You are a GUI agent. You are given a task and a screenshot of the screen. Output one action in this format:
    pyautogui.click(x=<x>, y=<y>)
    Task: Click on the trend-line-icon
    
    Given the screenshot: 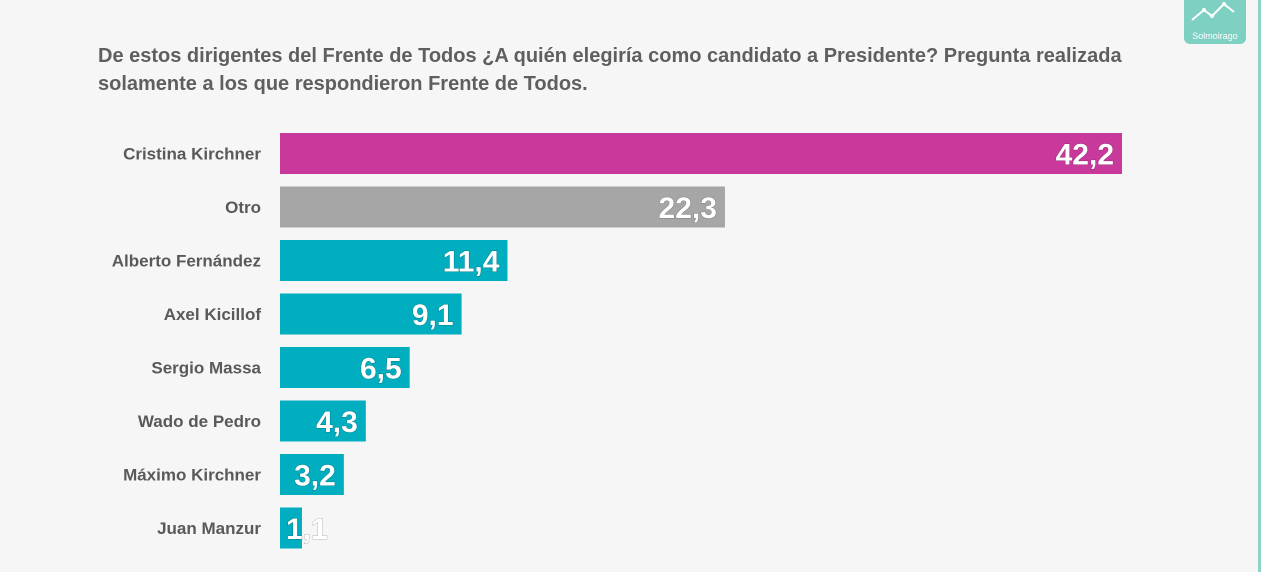 What is the action you would take?
    pyautogui.click(x=1213, y=11)
    